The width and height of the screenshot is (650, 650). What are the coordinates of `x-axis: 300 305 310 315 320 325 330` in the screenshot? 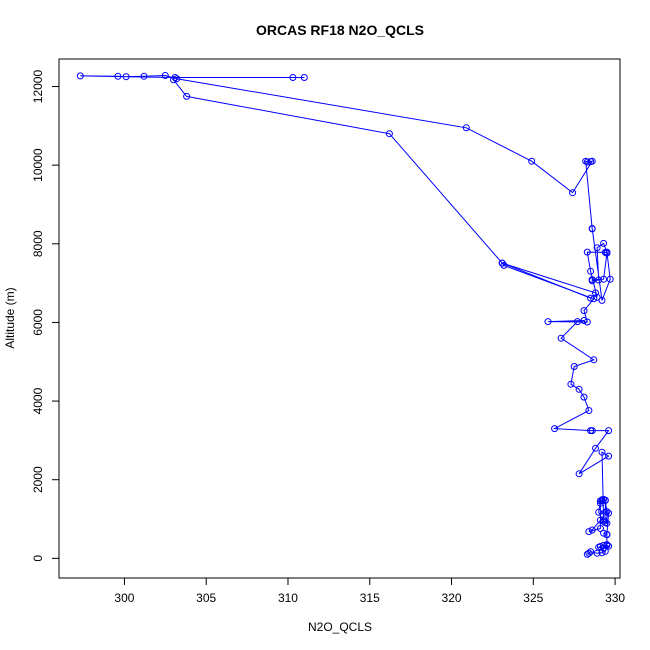 It's located at (369, 591).